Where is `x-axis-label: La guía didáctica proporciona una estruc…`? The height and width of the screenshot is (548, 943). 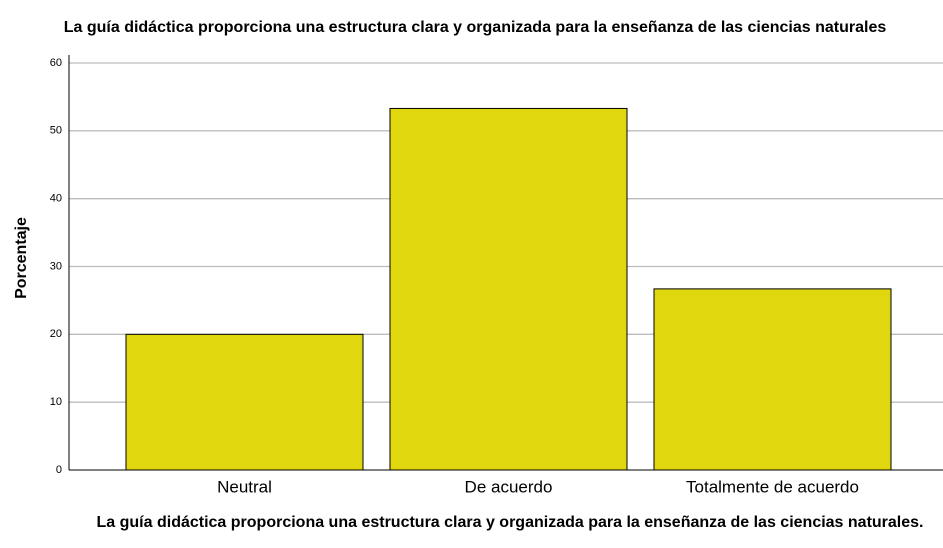 x-axis-label: La guía didáctica proporciona una estruc… is located at coordinates (510, 522).